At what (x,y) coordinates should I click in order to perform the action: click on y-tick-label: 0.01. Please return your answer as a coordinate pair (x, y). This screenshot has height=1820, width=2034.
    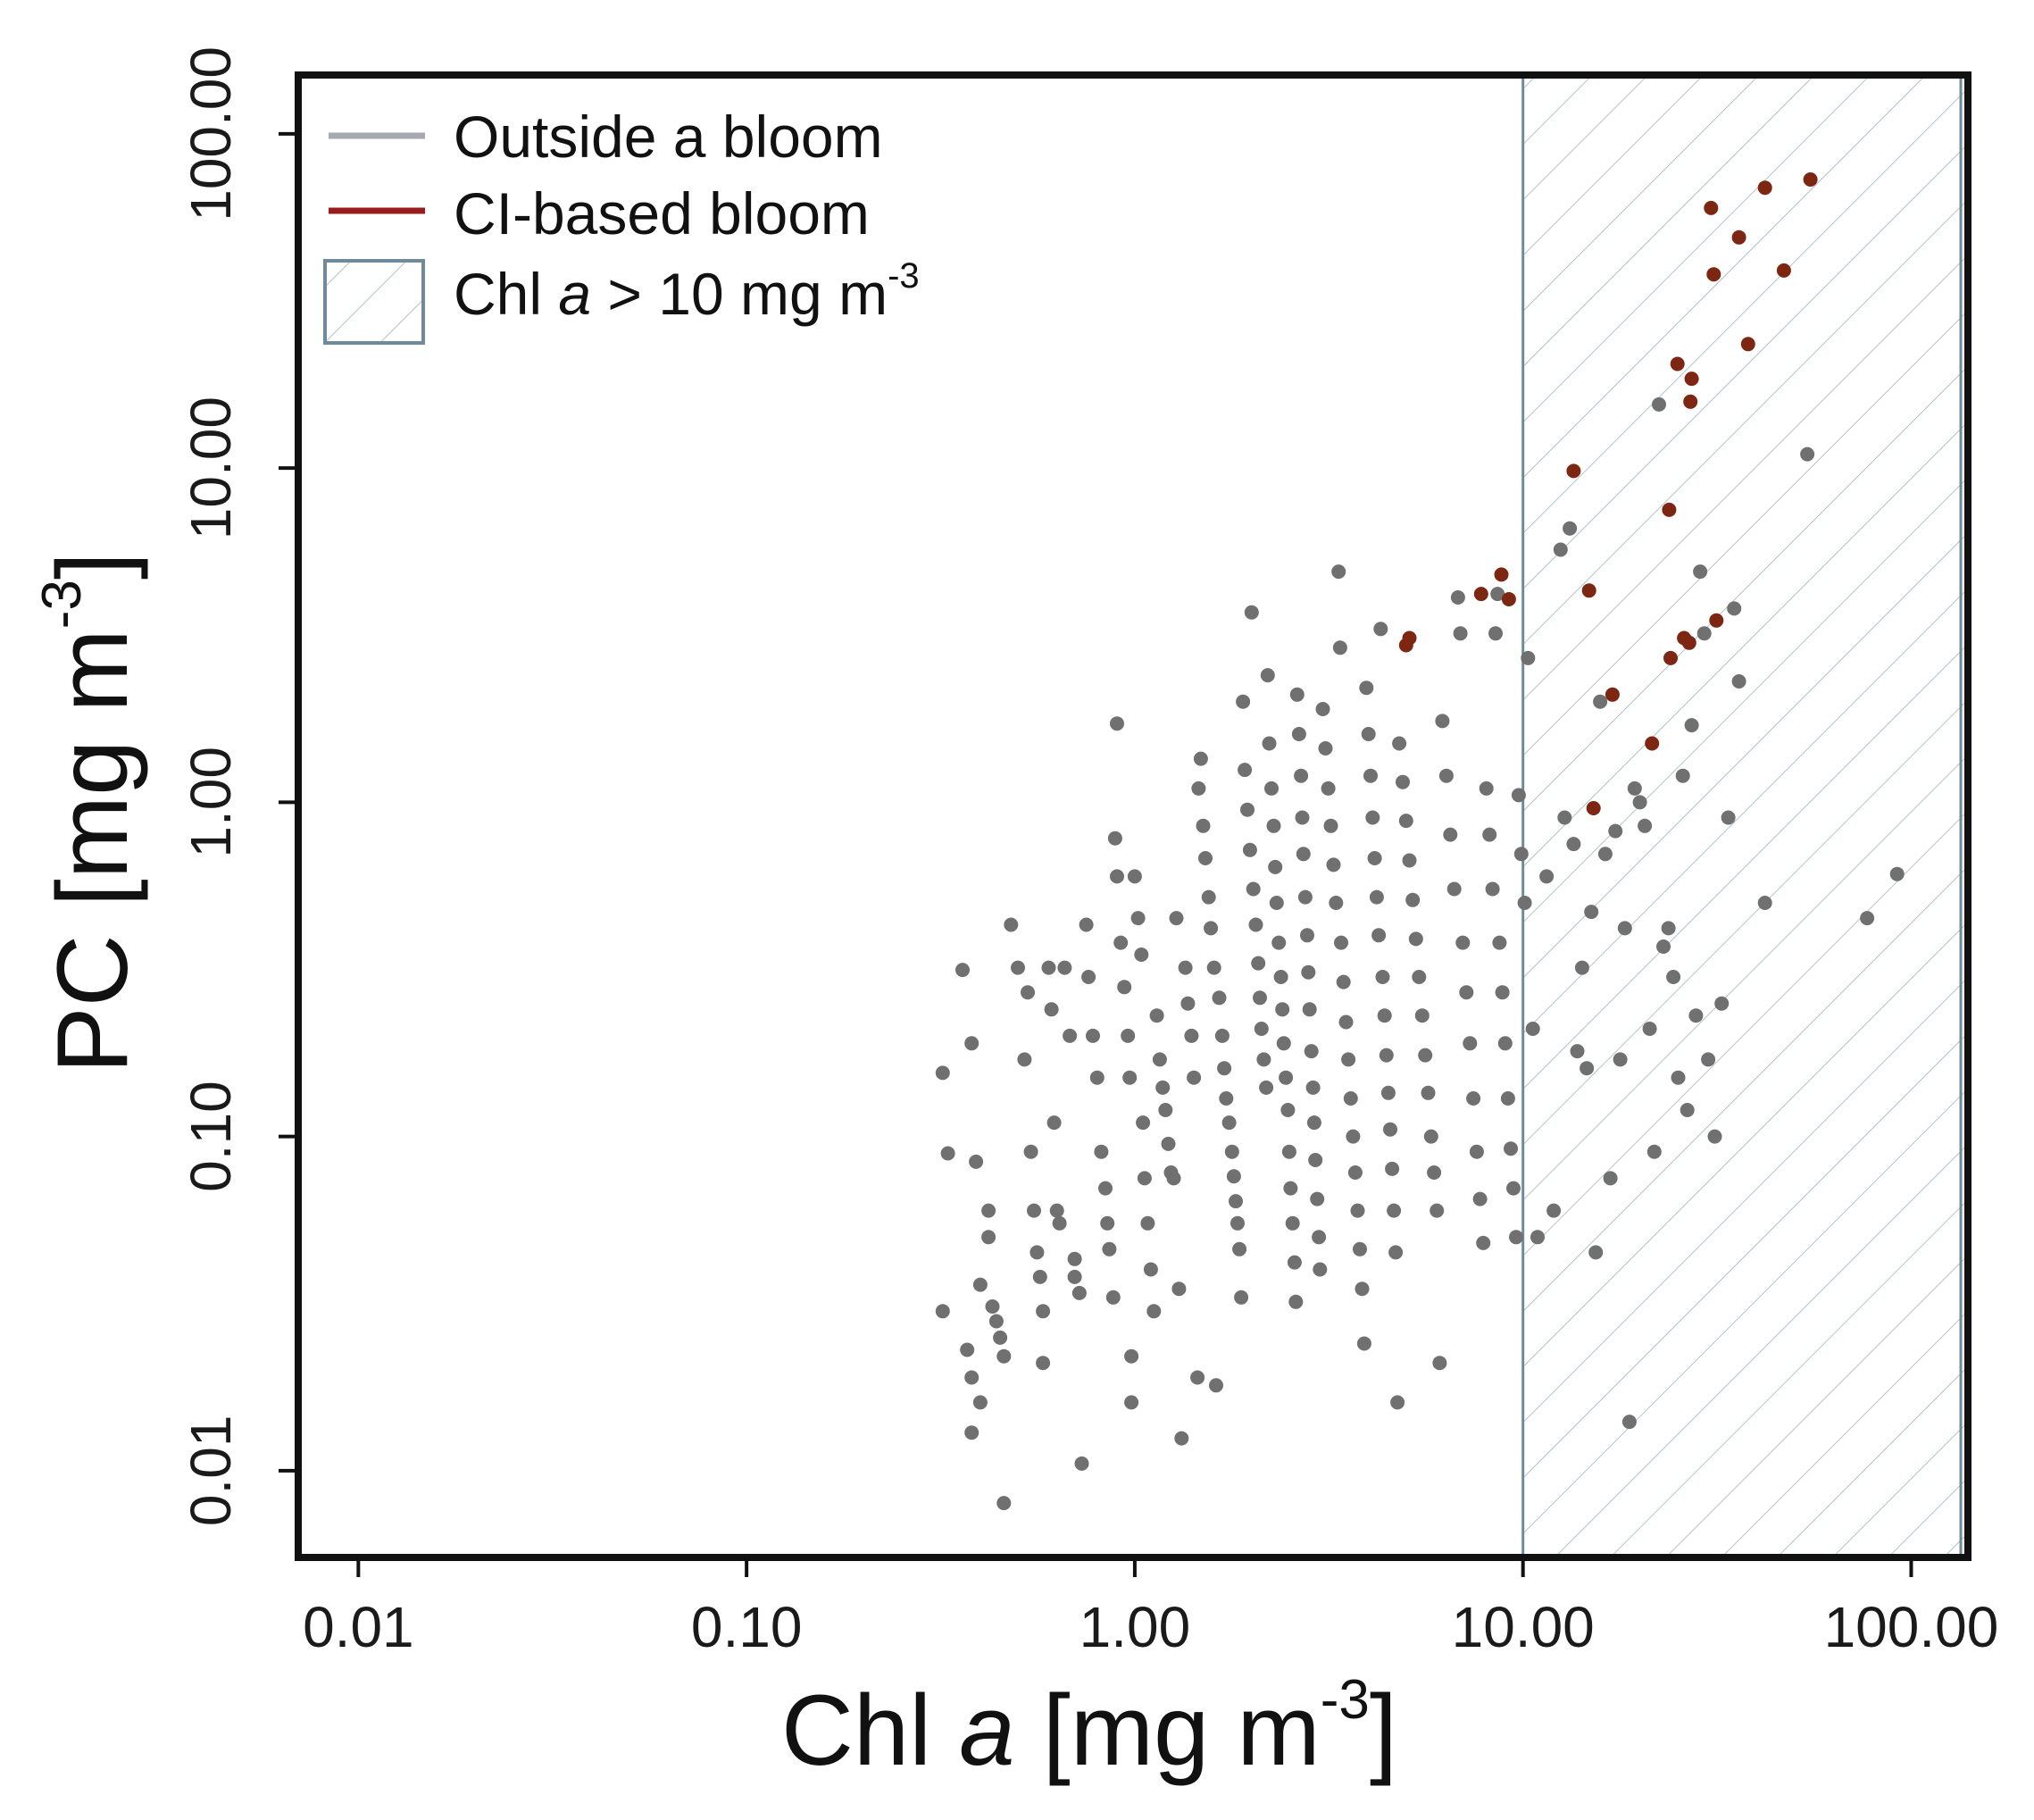
    Looking at the image, I should click on (211, 1471).